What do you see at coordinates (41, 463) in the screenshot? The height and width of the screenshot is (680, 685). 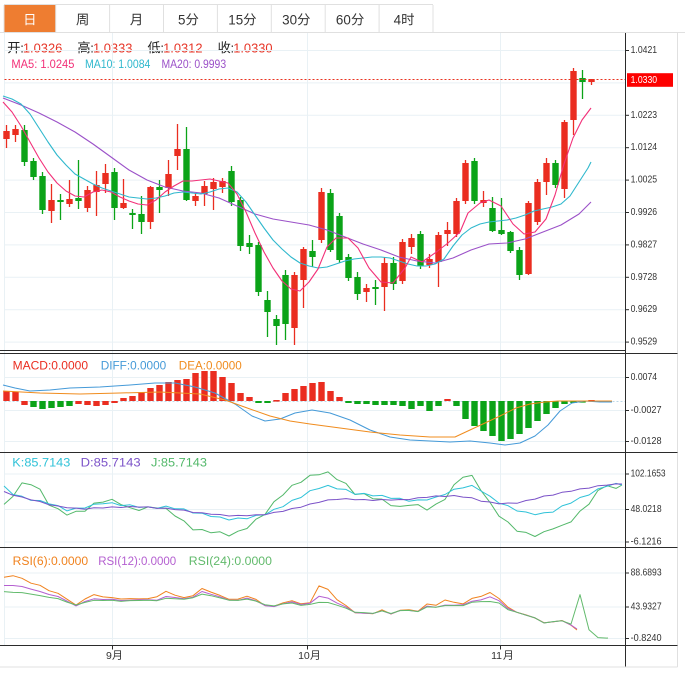 I see `svg-text: K:85.7143` at bounding box center [41, 463].